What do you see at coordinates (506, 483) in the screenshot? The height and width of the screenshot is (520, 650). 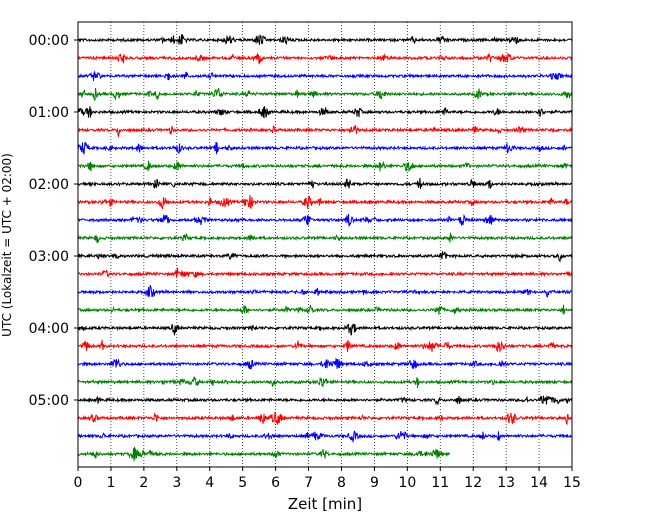 I see `x-tick-label: 13` at bounding box center [506, 483].